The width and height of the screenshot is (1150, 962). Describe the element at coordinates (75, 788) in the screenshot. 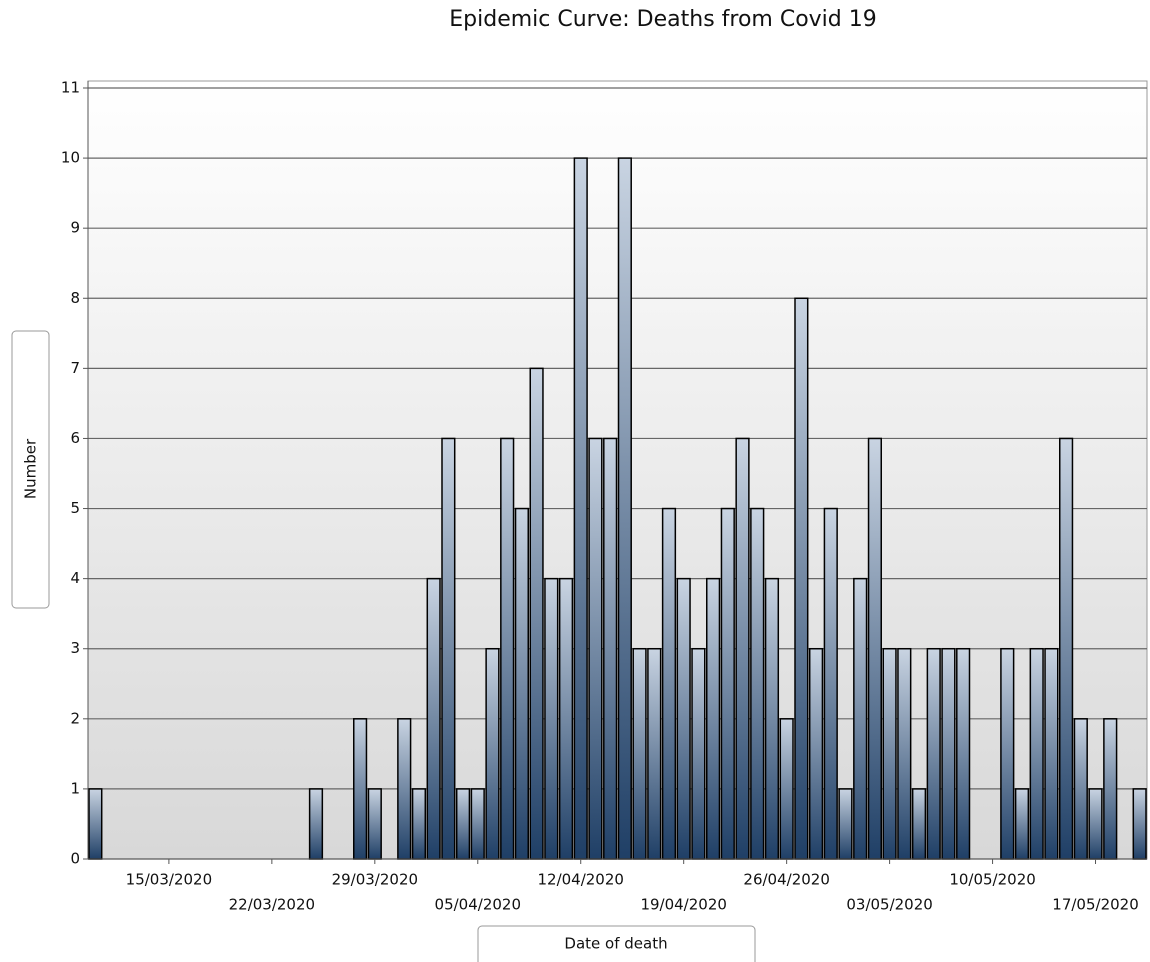

I see `y-tick-label: 1` at that location.